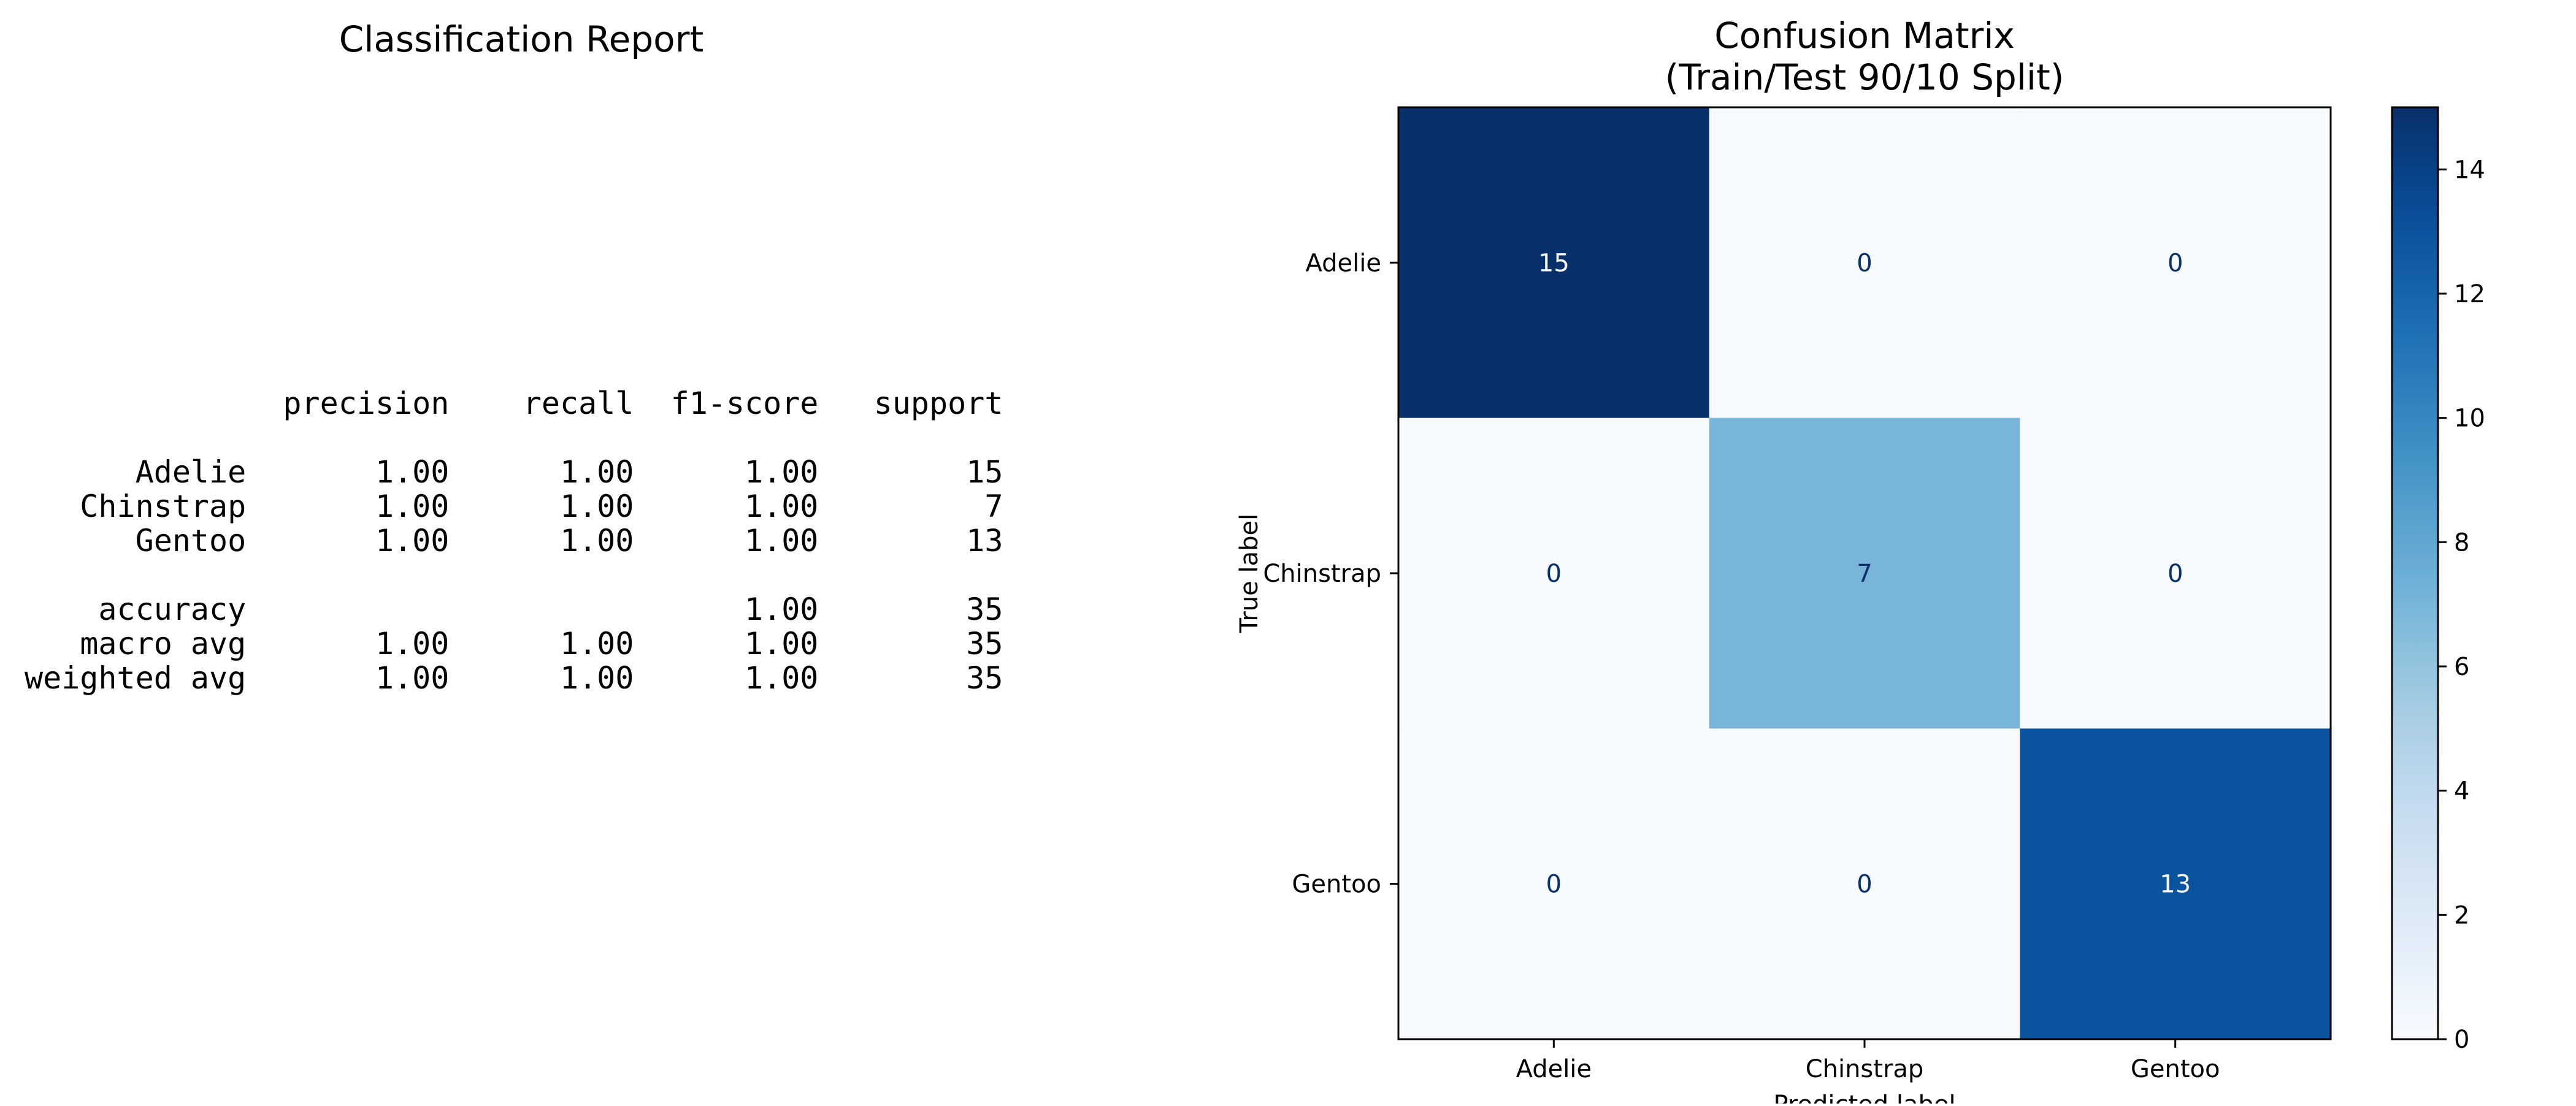 The width and height of the screenshot is (2576, 1106). Describe the element at coordinates (2461, 667) in the screenshot. I see `colorbar-tick-label: 6` at that location.